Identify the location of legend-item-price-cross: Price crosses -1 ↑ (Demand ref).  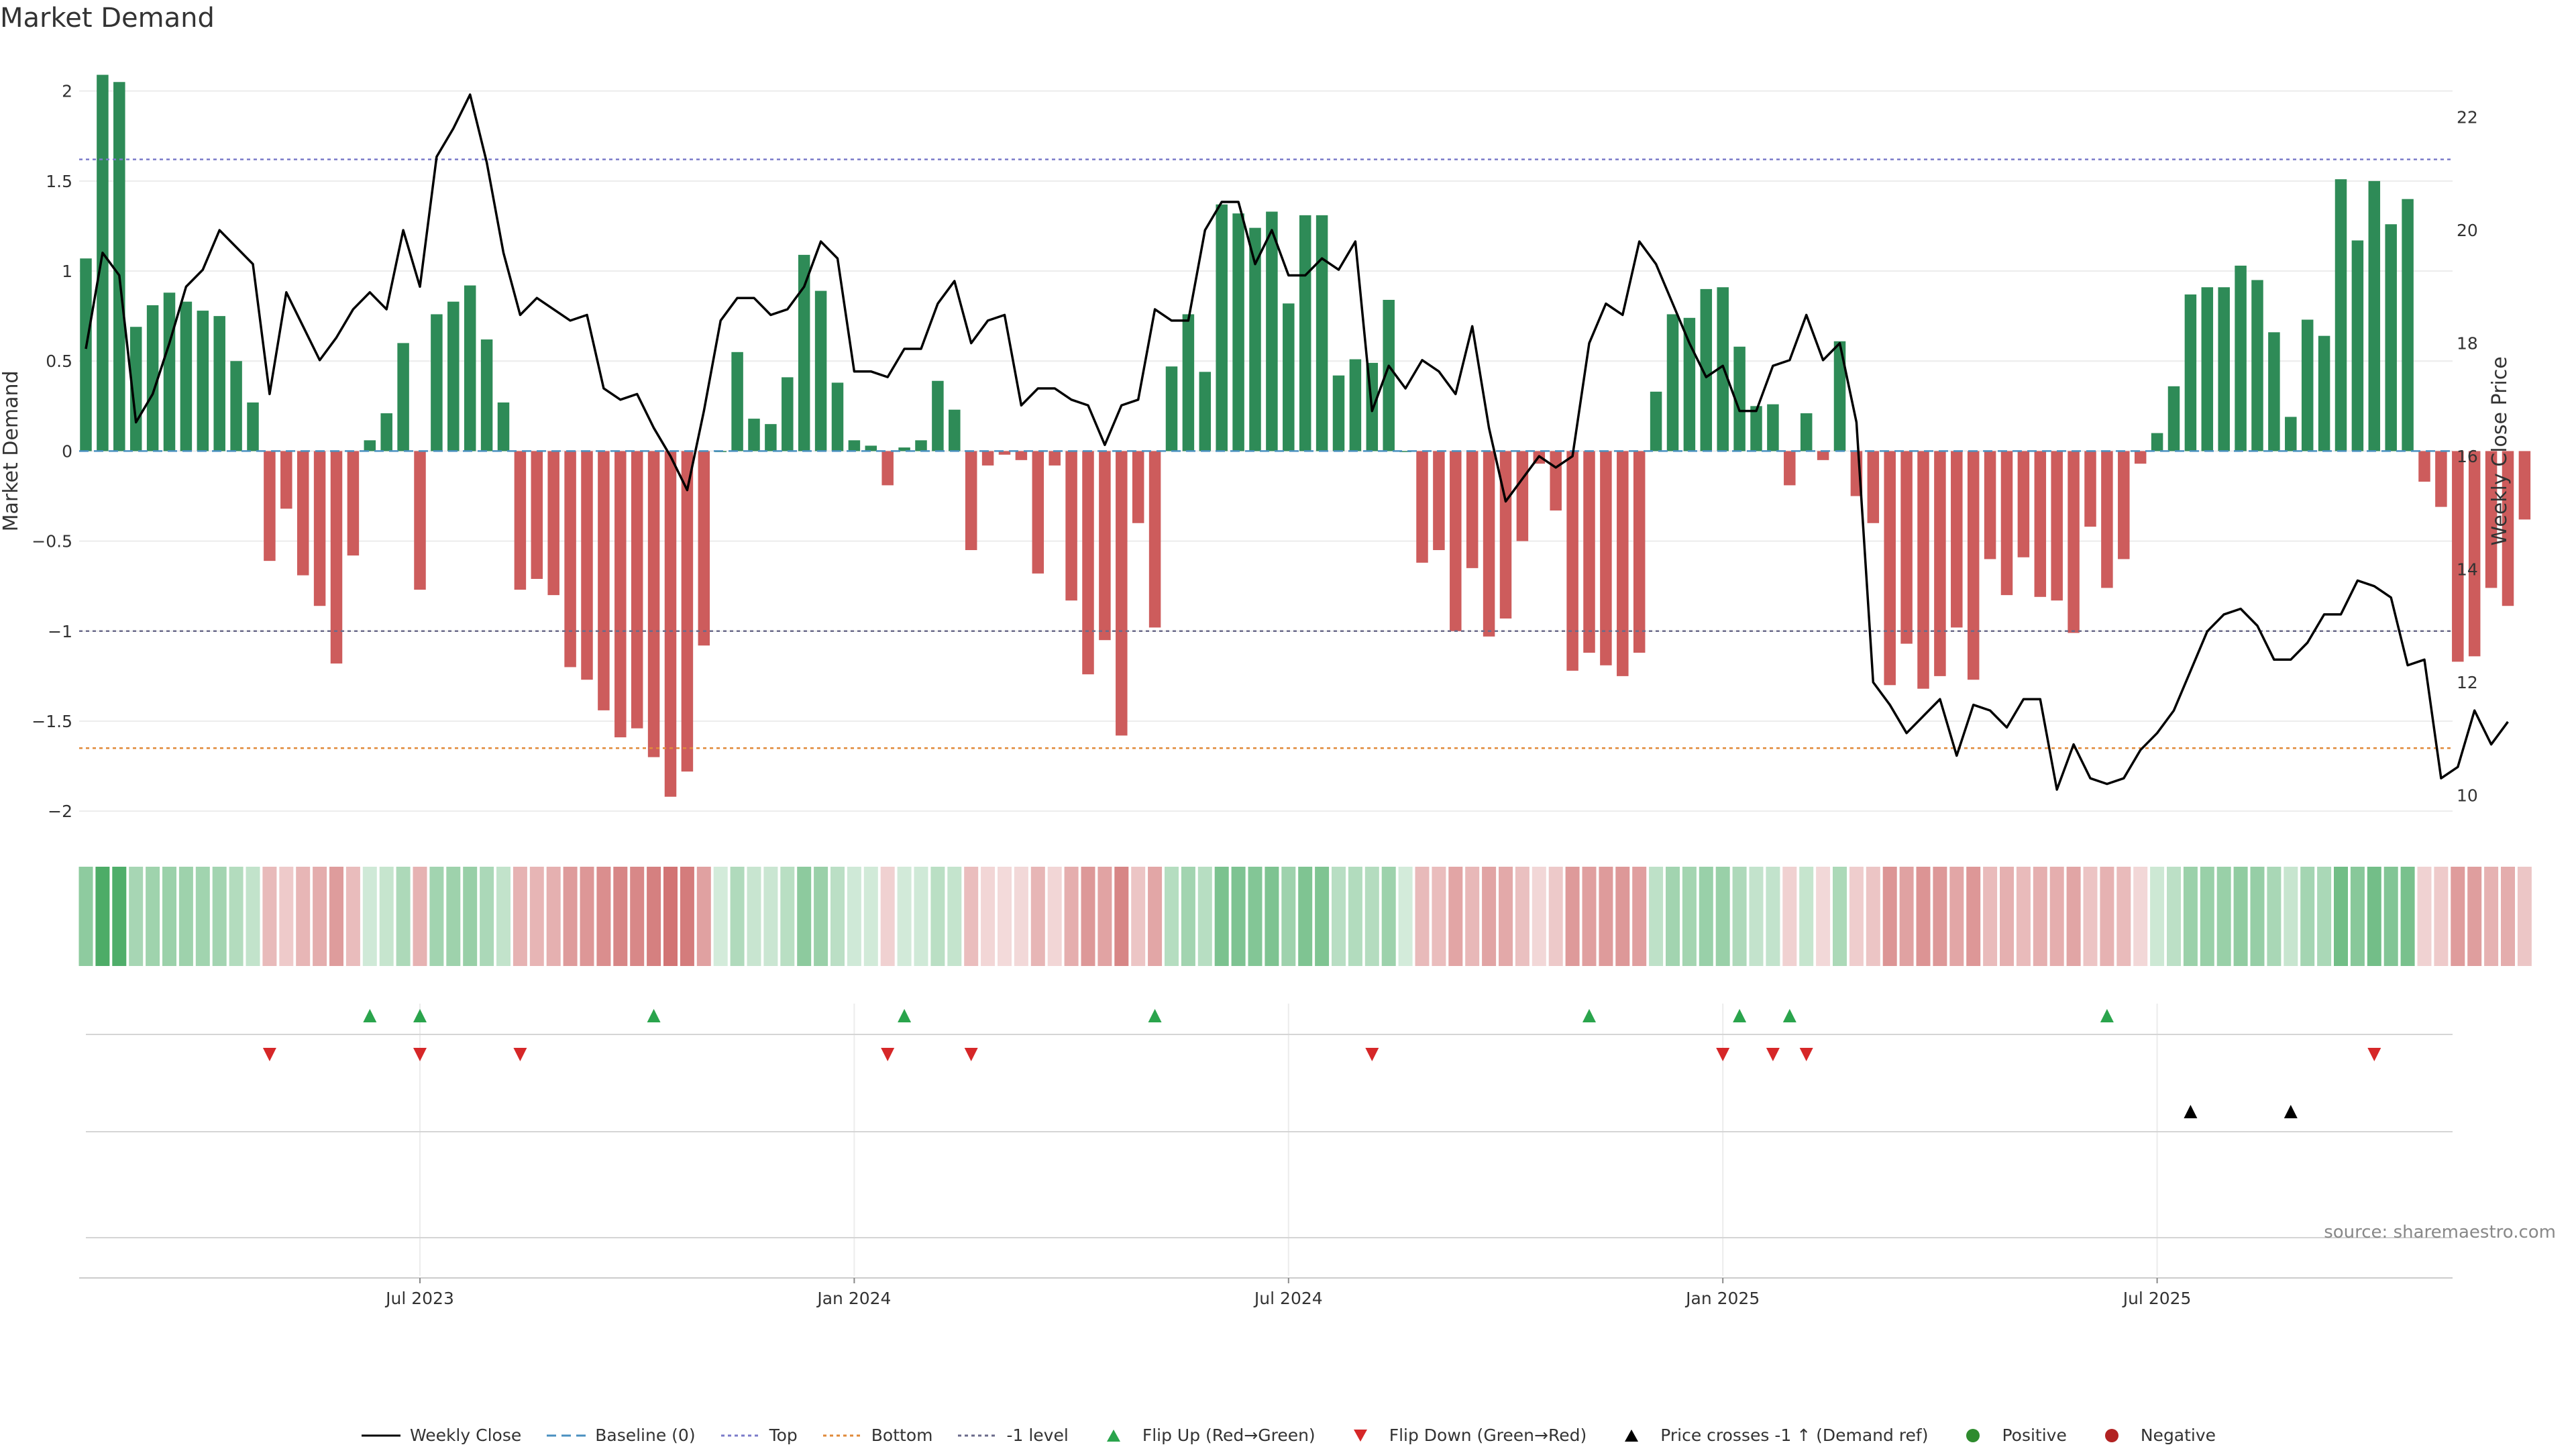
(1769, 1435).